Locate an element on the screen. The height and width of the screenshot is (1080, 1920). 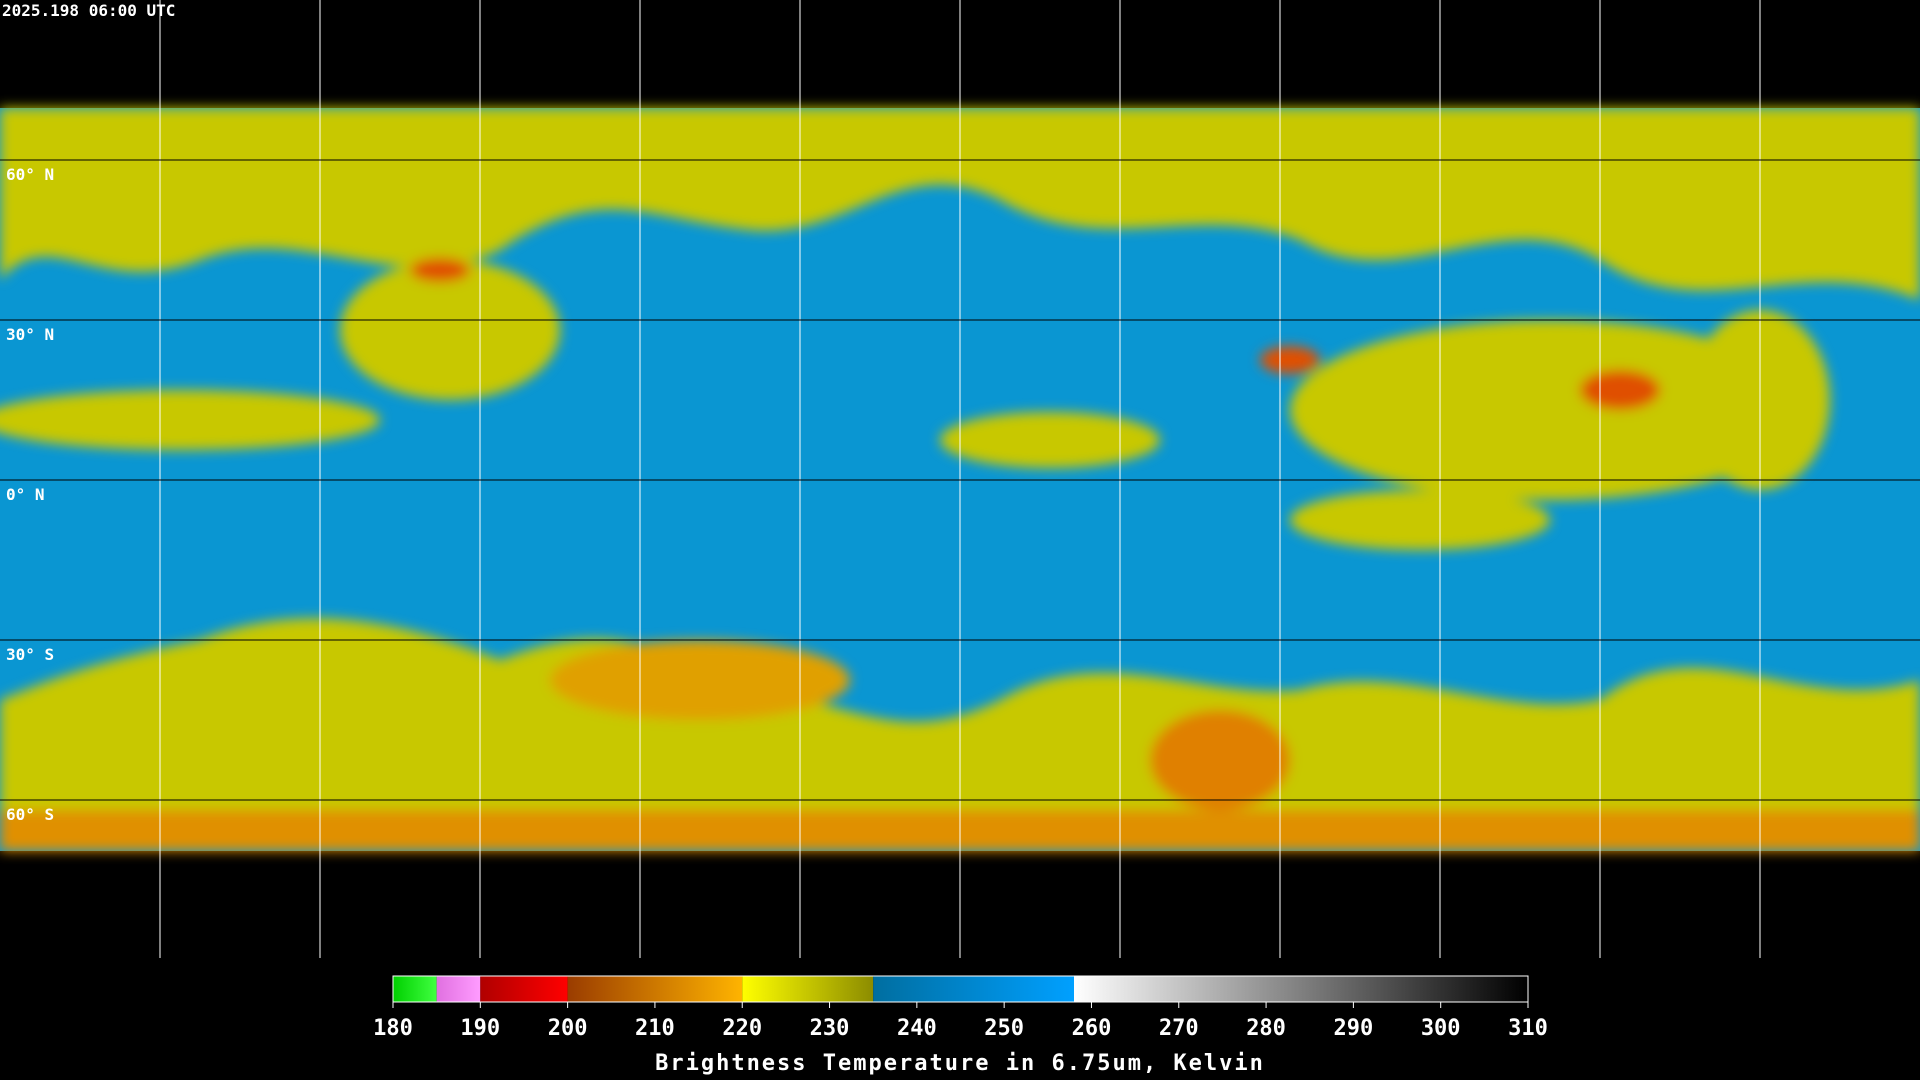
colorbar-frame is located at coordinates (960, 989).